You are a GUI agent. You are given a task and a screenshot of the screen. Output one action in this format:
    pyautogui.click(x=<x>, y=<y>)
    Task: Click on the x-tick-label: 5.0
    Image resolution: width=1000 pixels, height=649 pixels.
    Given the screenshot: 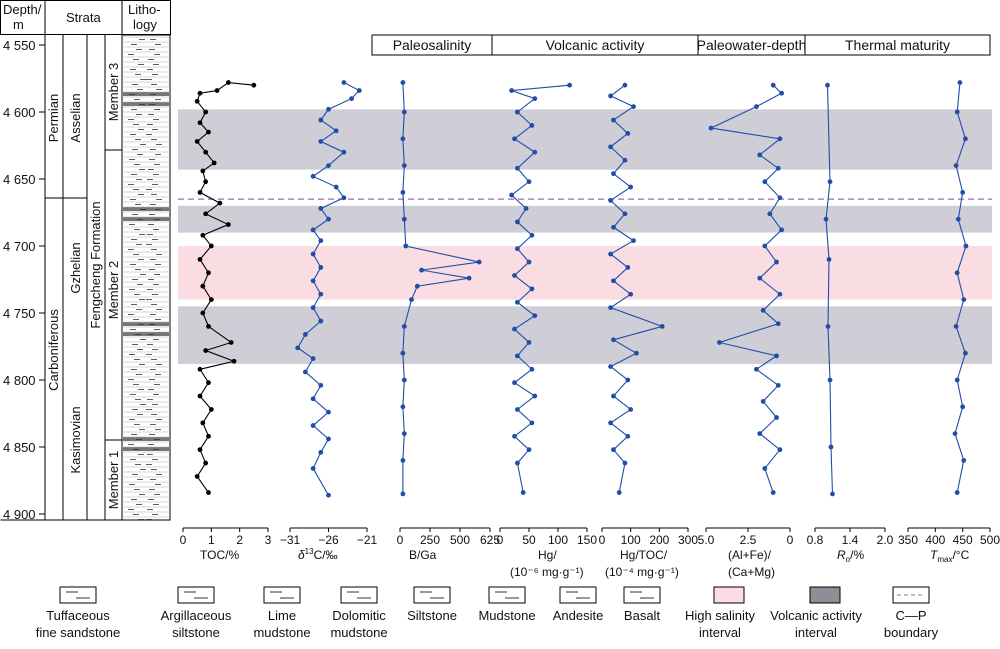 What is the action you would take?
    pyautogui.click(x=706, y=540)
    